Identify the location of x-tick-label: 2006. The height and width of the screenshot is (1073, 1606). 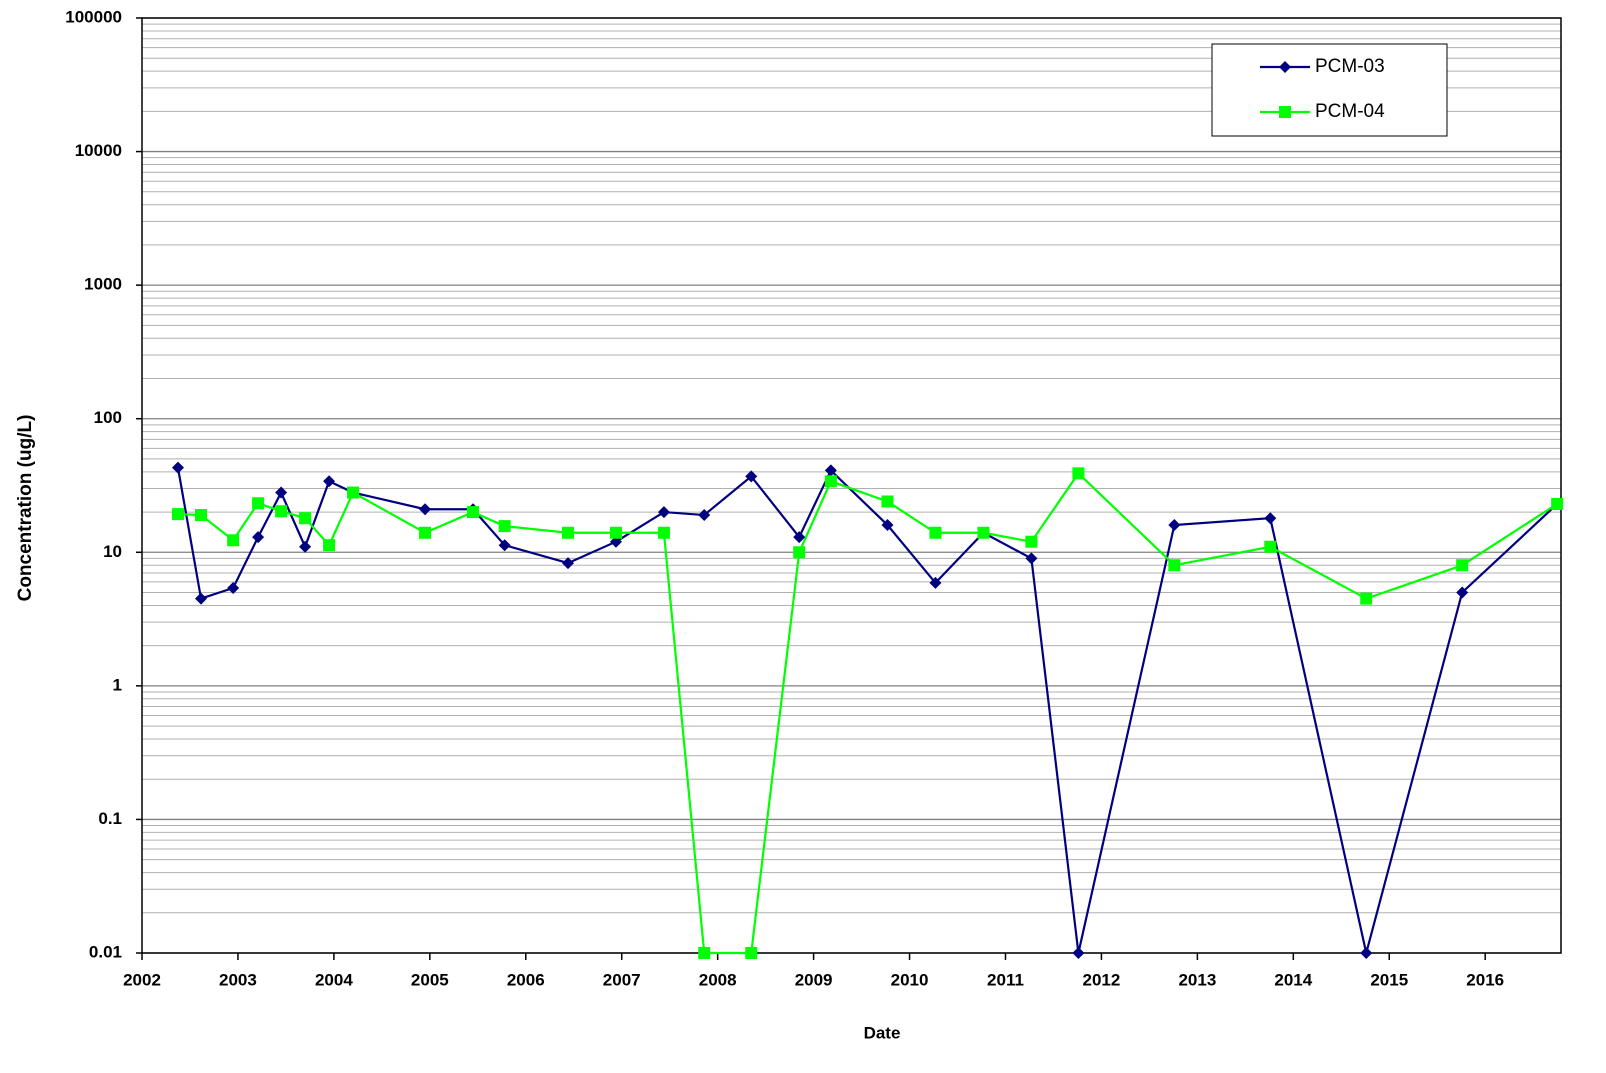
(526, 979).